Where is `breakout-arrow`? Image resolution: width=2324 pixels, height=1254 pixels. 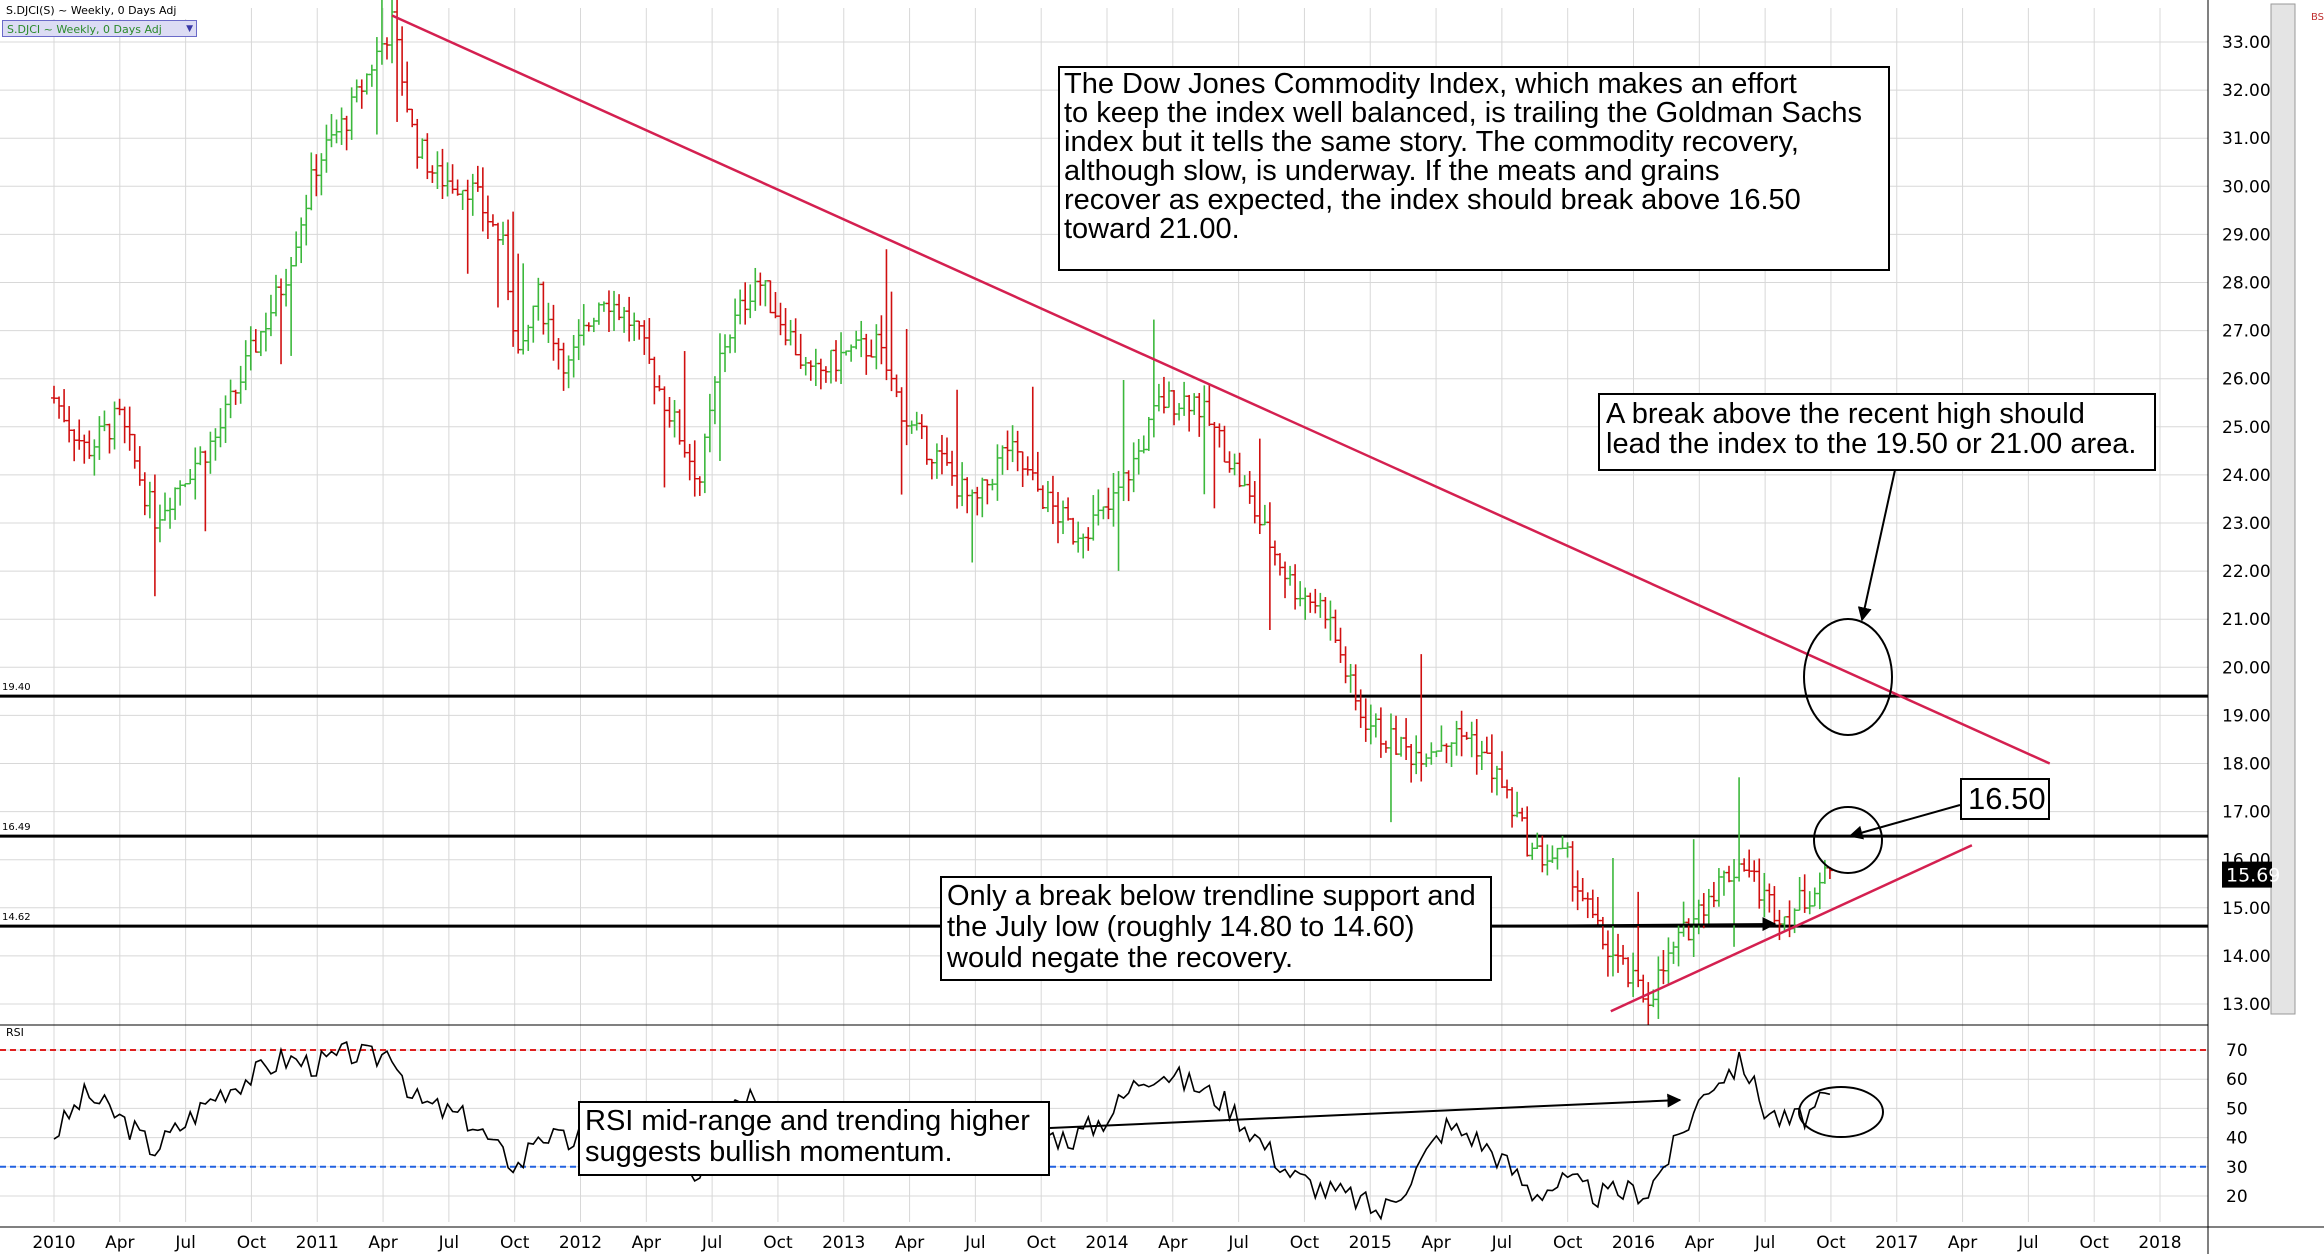 breakout-arrow is located at coordinates (1876, 545).